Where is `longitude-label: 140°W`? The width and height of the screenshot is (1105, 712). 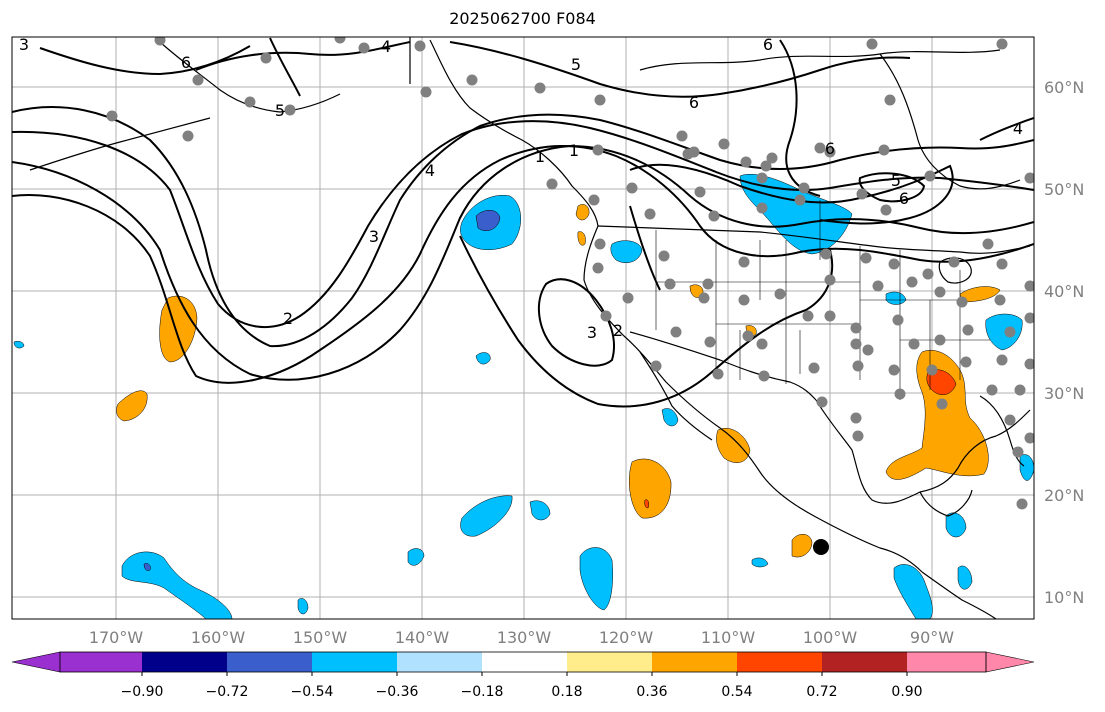 longitude-label: 140°W is located at coordinates (422, 637).